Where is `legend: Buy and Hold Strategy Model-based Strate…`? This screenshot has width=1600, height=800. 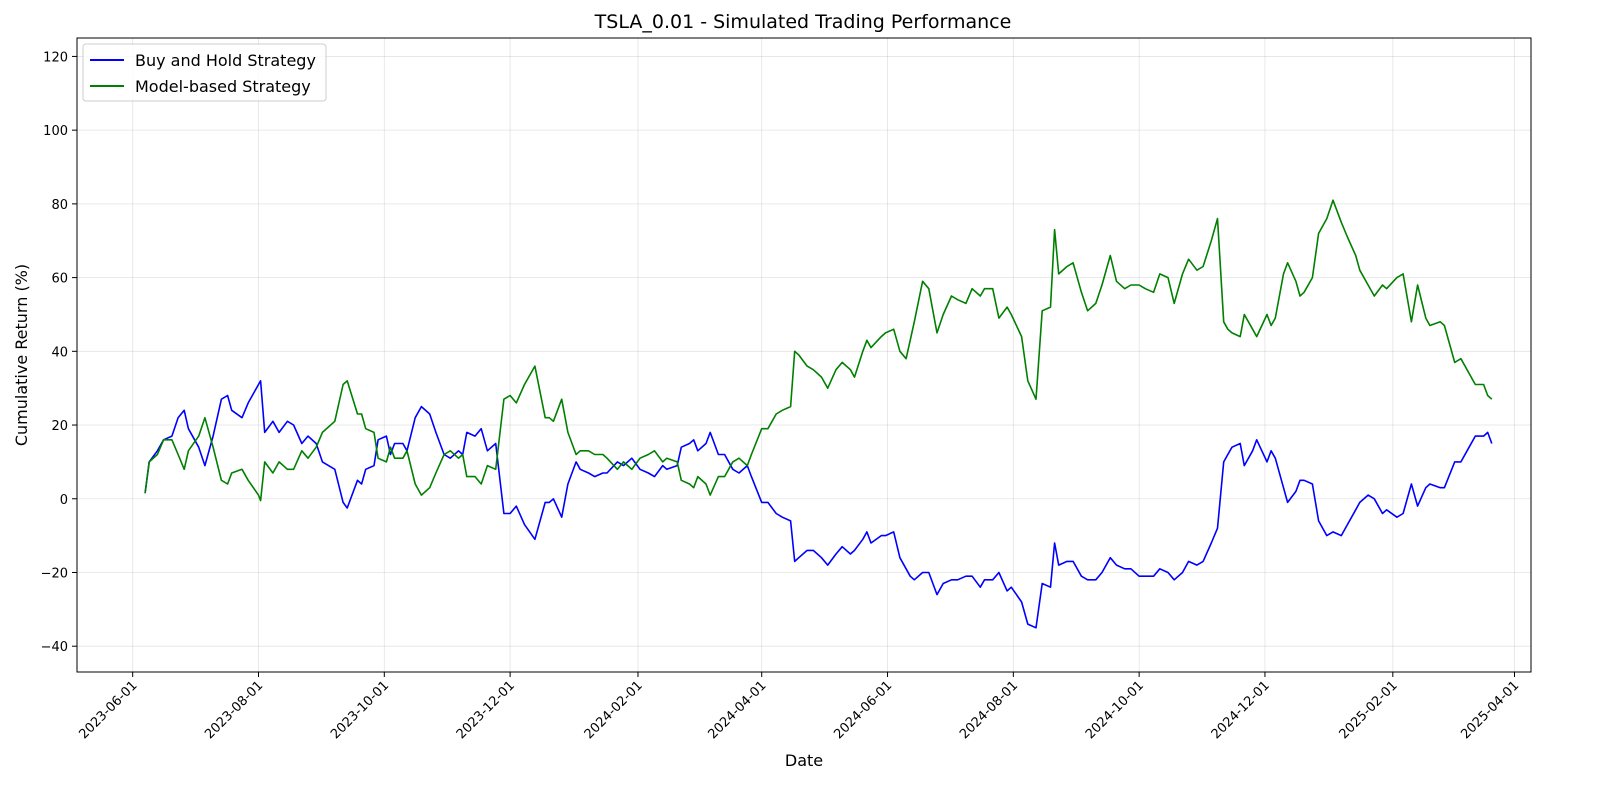
legend: Buy and Hold Strategy Model-based Strate… is located at coordinates (204, 72).